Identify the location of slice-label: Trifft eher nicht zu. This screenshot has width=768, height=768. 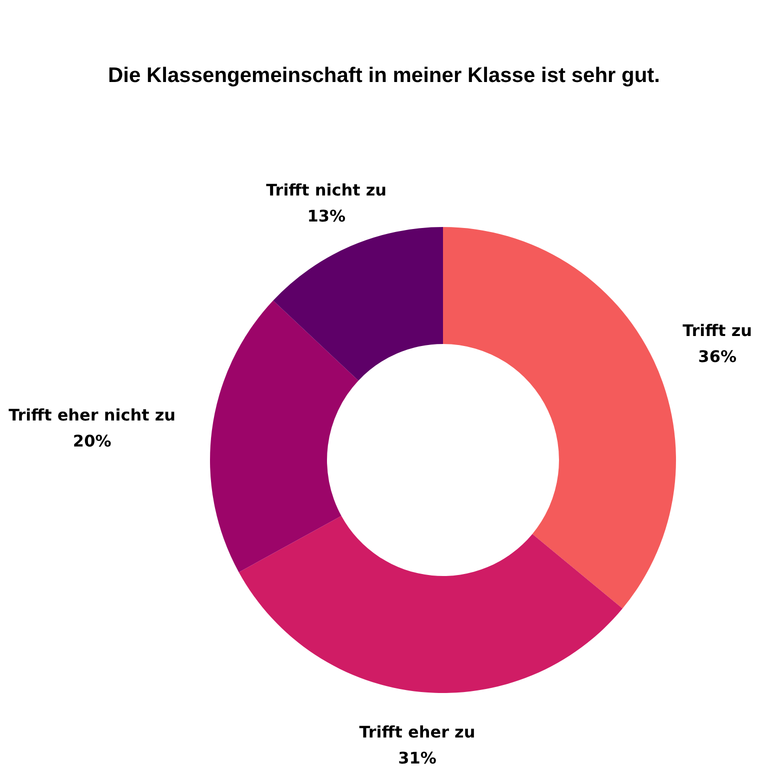
(92, 415).